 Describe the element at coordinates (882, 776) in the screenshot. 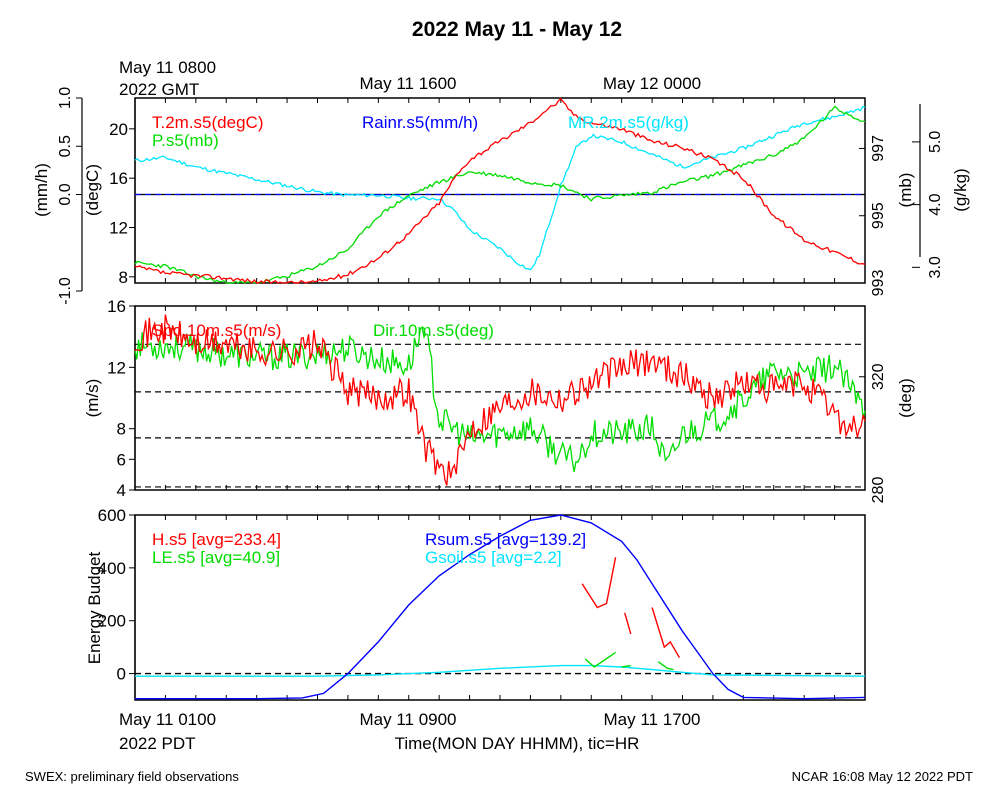

I see `footer-right-note: NCAR 16:08 May 12 2022 PDT` at that location.